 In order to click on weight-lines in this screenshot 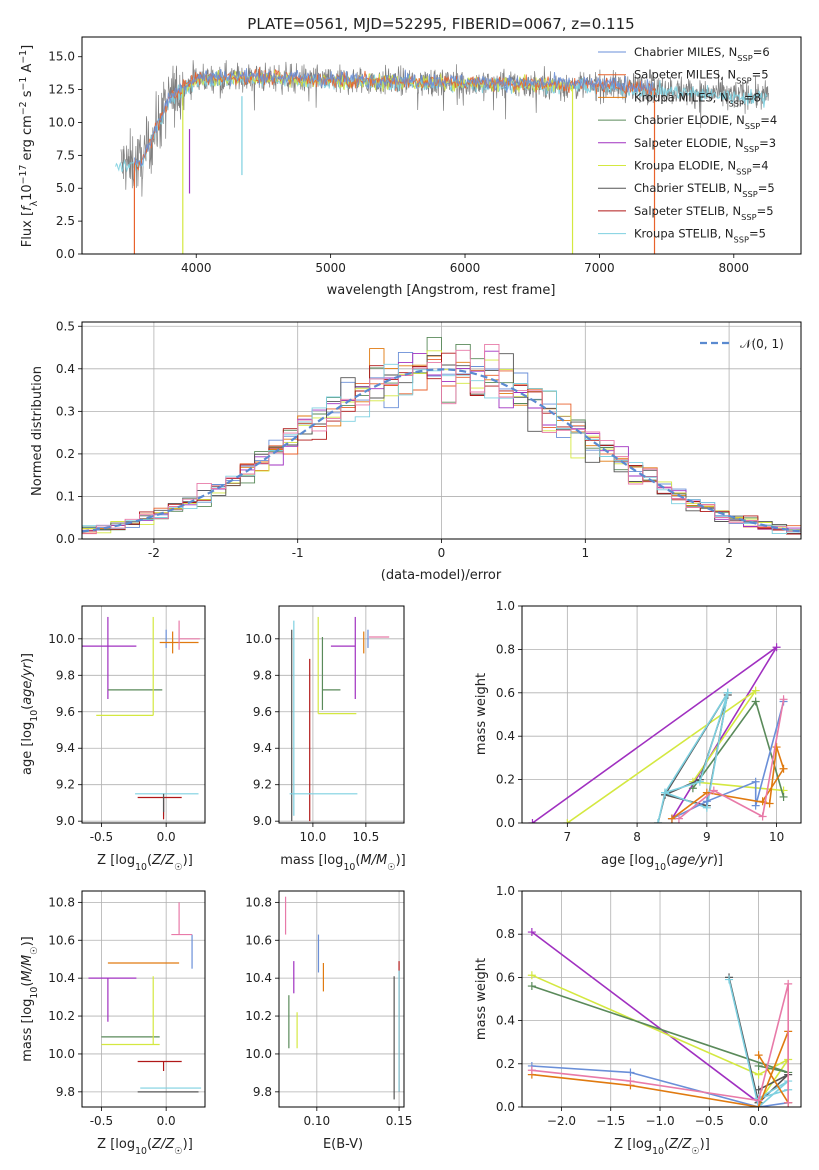, I will do `click(660, 1017)`.